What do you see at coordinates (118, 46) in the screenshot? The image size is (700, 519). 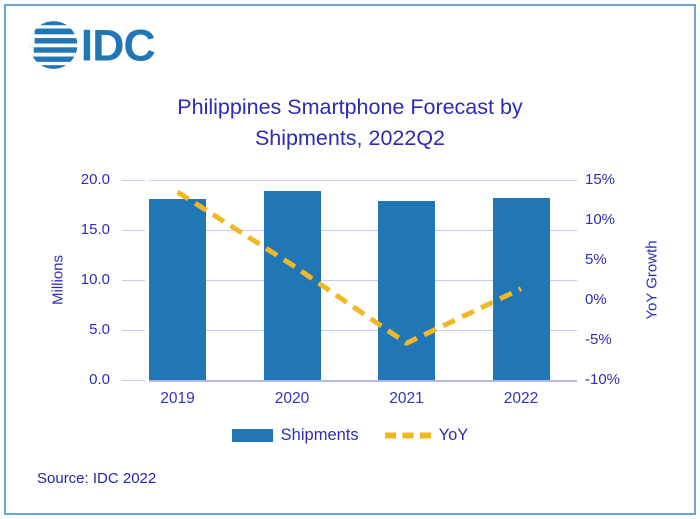 I see `idc-logo-text: IDC` at bounding box center [118, 46].